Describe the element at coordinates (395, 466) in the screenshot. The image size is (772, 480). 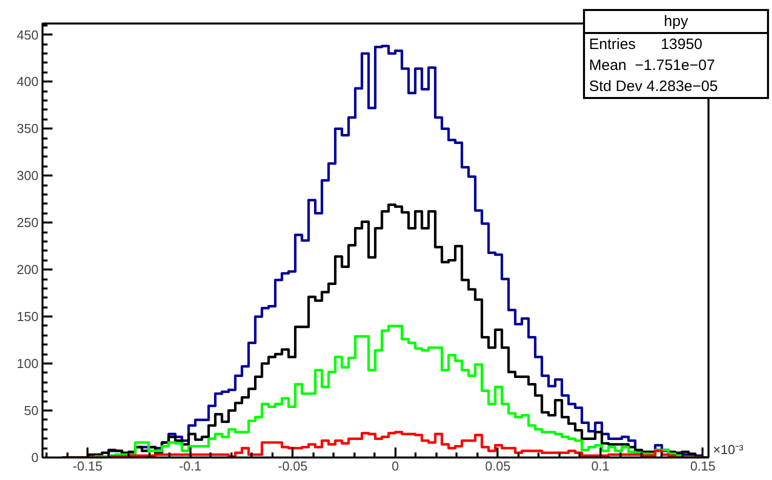
I see `x-tick-label: 0` at that location.